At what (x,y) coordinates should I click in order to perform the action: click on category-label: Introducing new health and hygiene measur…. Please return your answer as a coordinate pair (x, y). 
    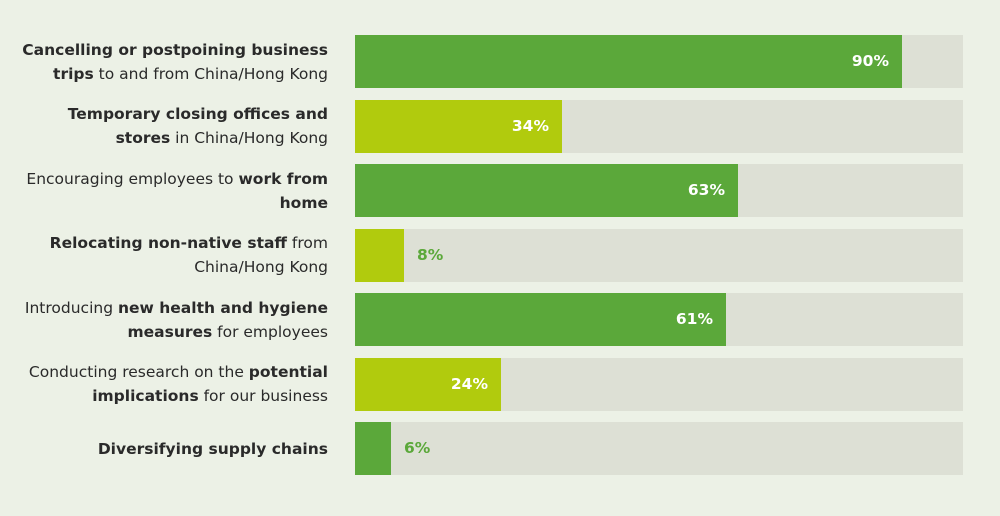
    Looking at the image, I should click on (168, 319).